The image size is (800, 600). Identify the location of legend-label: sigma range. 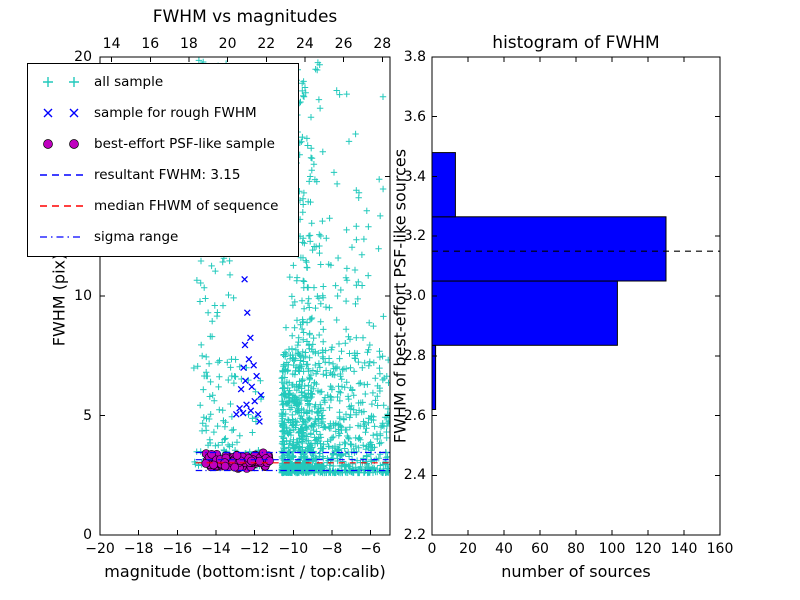
(136, 236).